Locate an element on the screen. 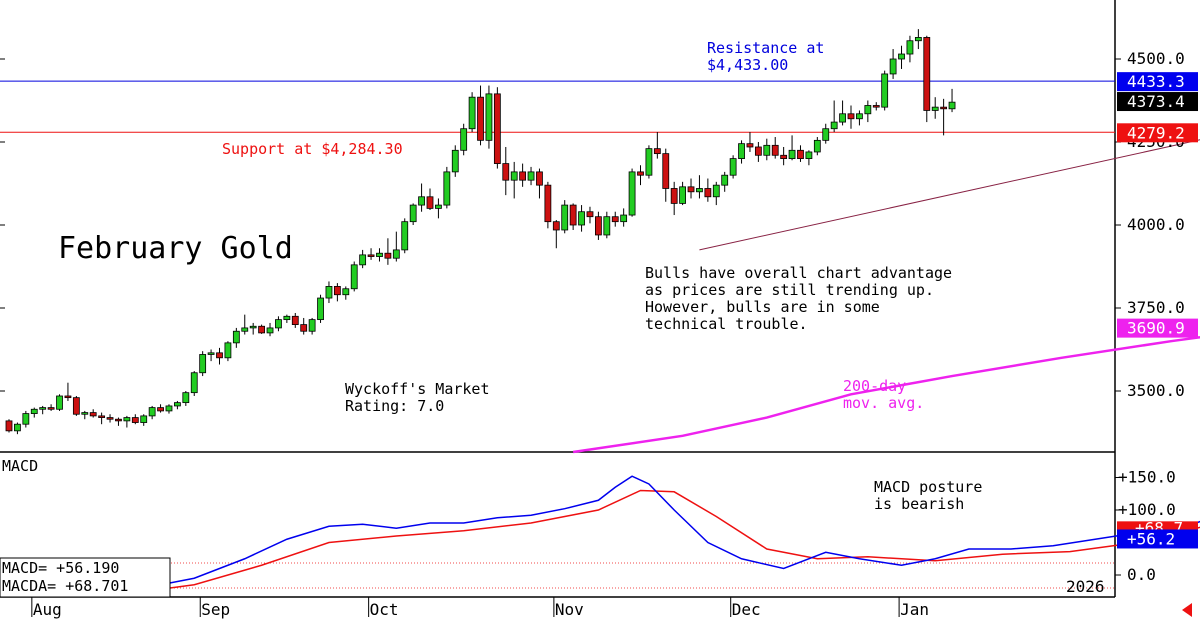 The image size is (1200, 623). outlook-line-3: However, bulls are in some is located at coordinates (762, 307).